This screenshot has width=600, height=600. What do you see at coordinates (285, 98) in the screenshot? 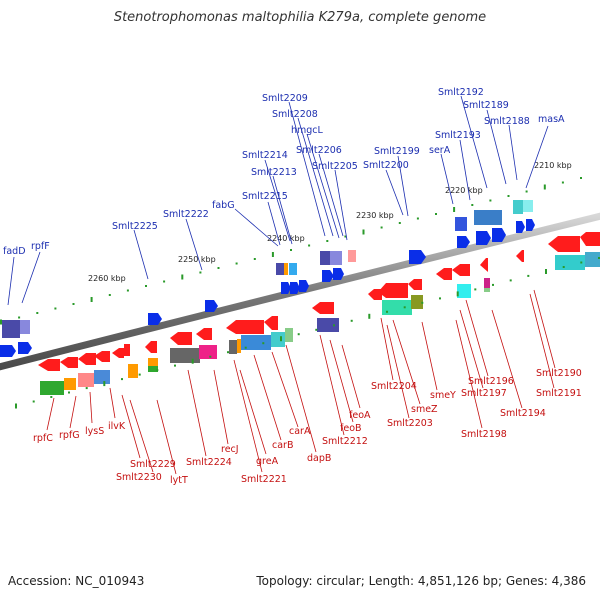
I see `gene-label-smlt2209: Smlt2209` at bounding box center [285, 98].